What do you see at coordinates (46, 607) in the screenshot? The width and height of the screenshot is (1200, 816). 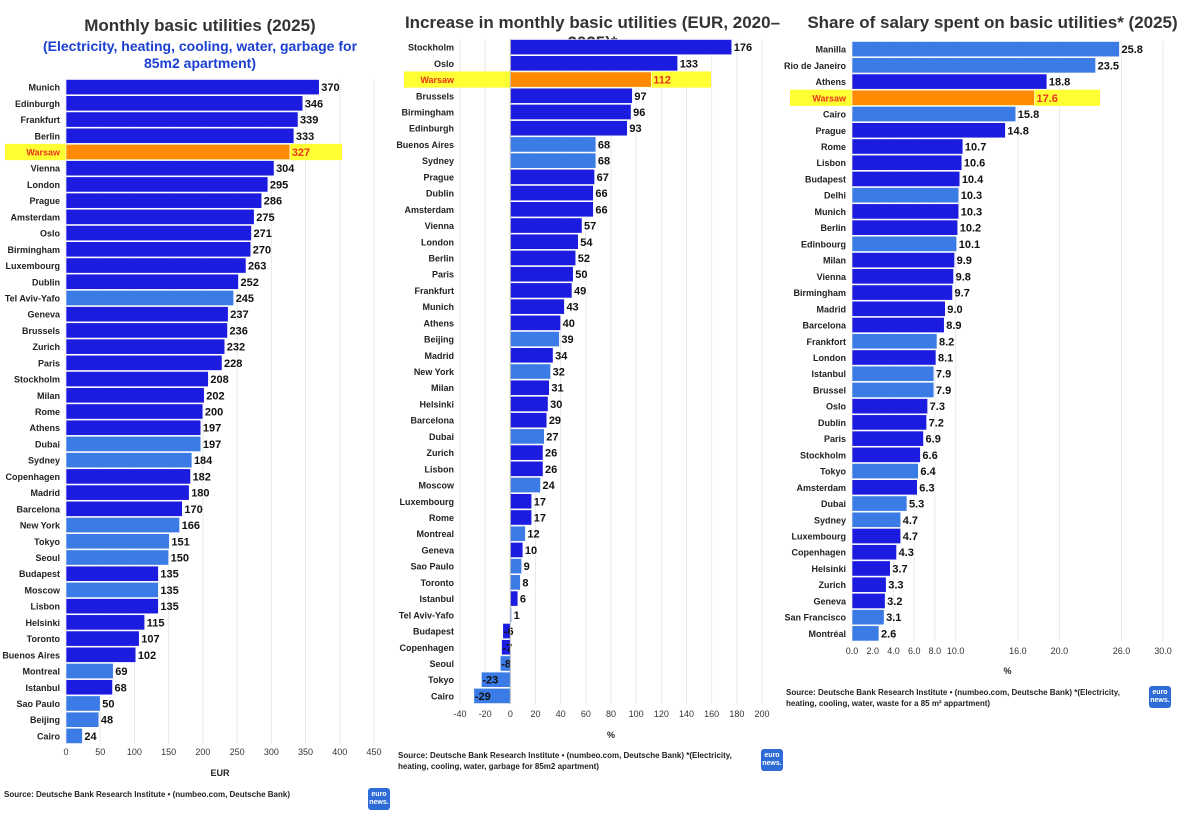 I see `category-label-lisbon: Lisbon` at bounding box center [46, 607].